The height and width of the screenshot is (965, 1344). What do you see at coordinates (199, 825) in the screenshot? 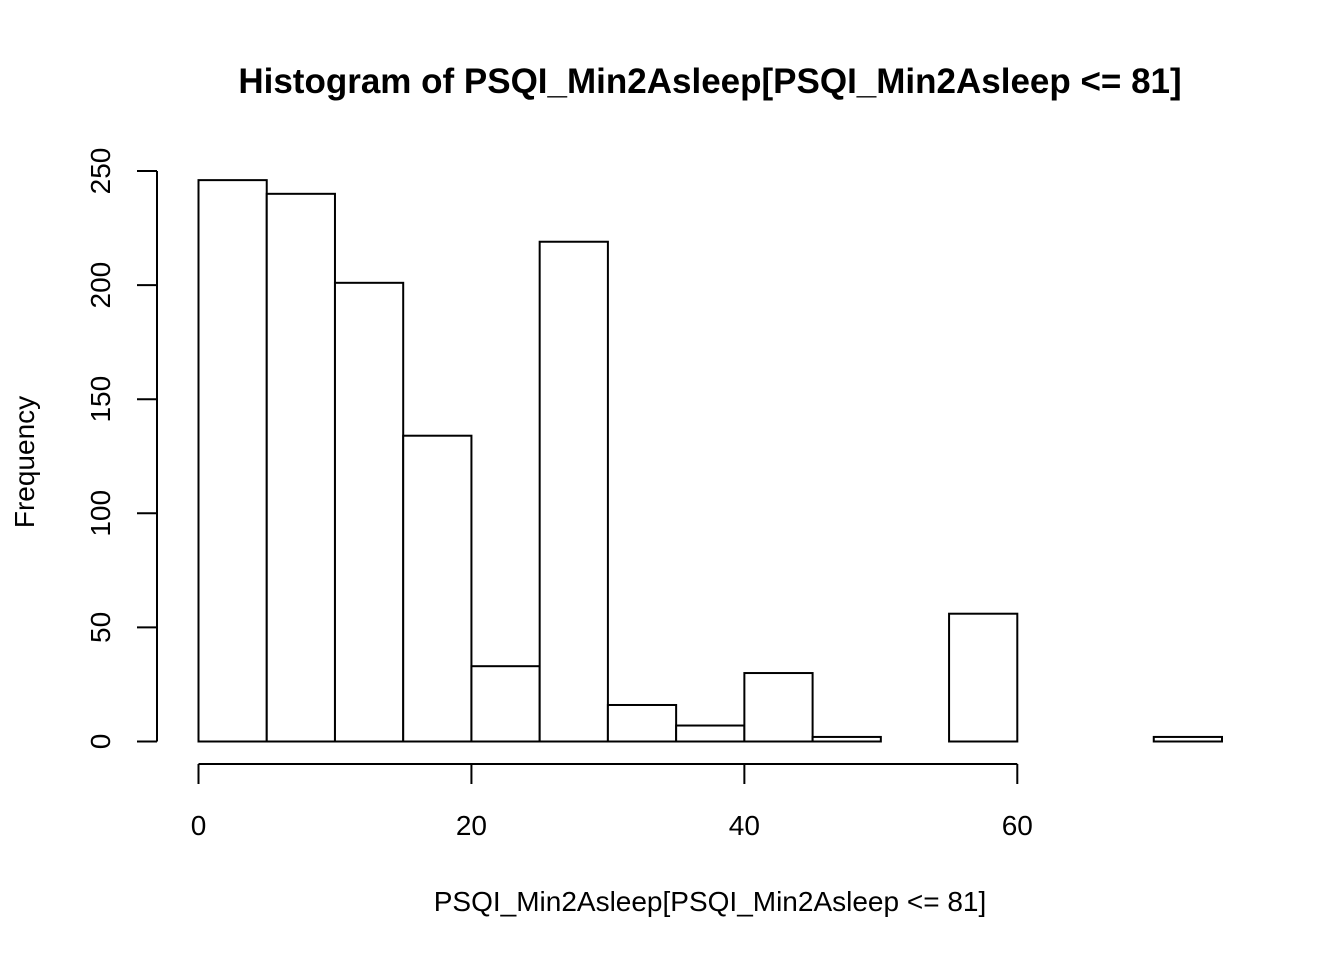
I see `x-tick-label: 0` at bounding box center [199, 825].